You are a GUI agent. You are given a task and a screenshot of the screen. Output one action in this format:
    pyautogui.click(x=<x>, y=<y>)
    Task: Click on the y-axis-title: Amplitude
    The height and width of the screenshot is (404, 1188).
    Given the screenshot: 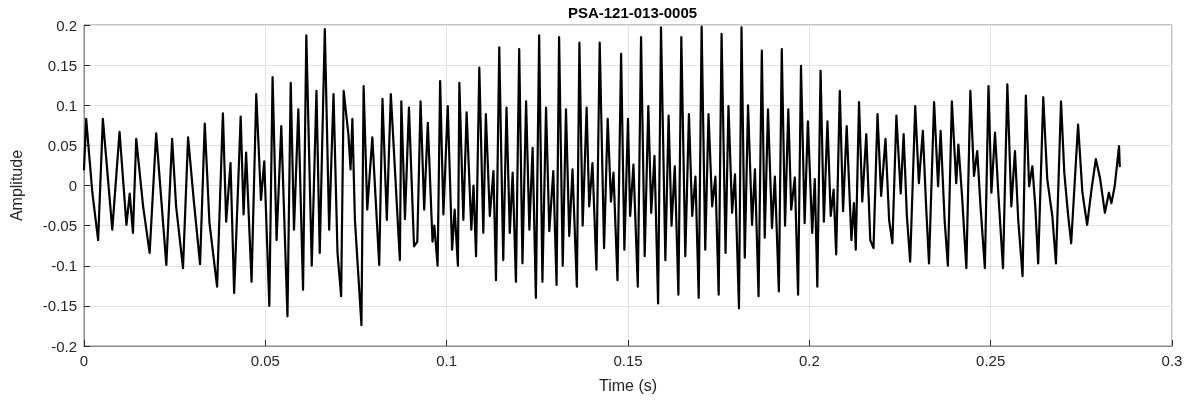 What is the action you would take?
    pyautogui.click(x=16, y=185)
    